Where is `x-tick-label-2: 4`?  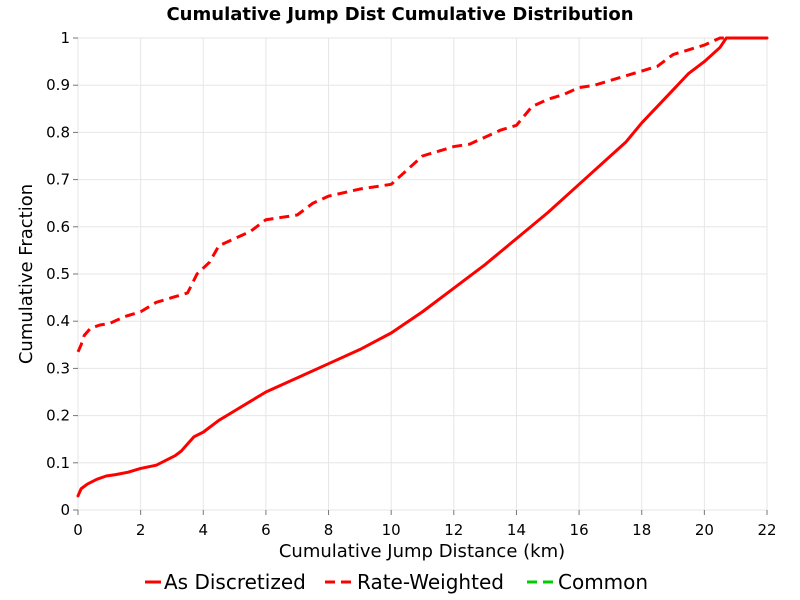
x-tick-label-2: 4 is located at coordinates (203, 530).